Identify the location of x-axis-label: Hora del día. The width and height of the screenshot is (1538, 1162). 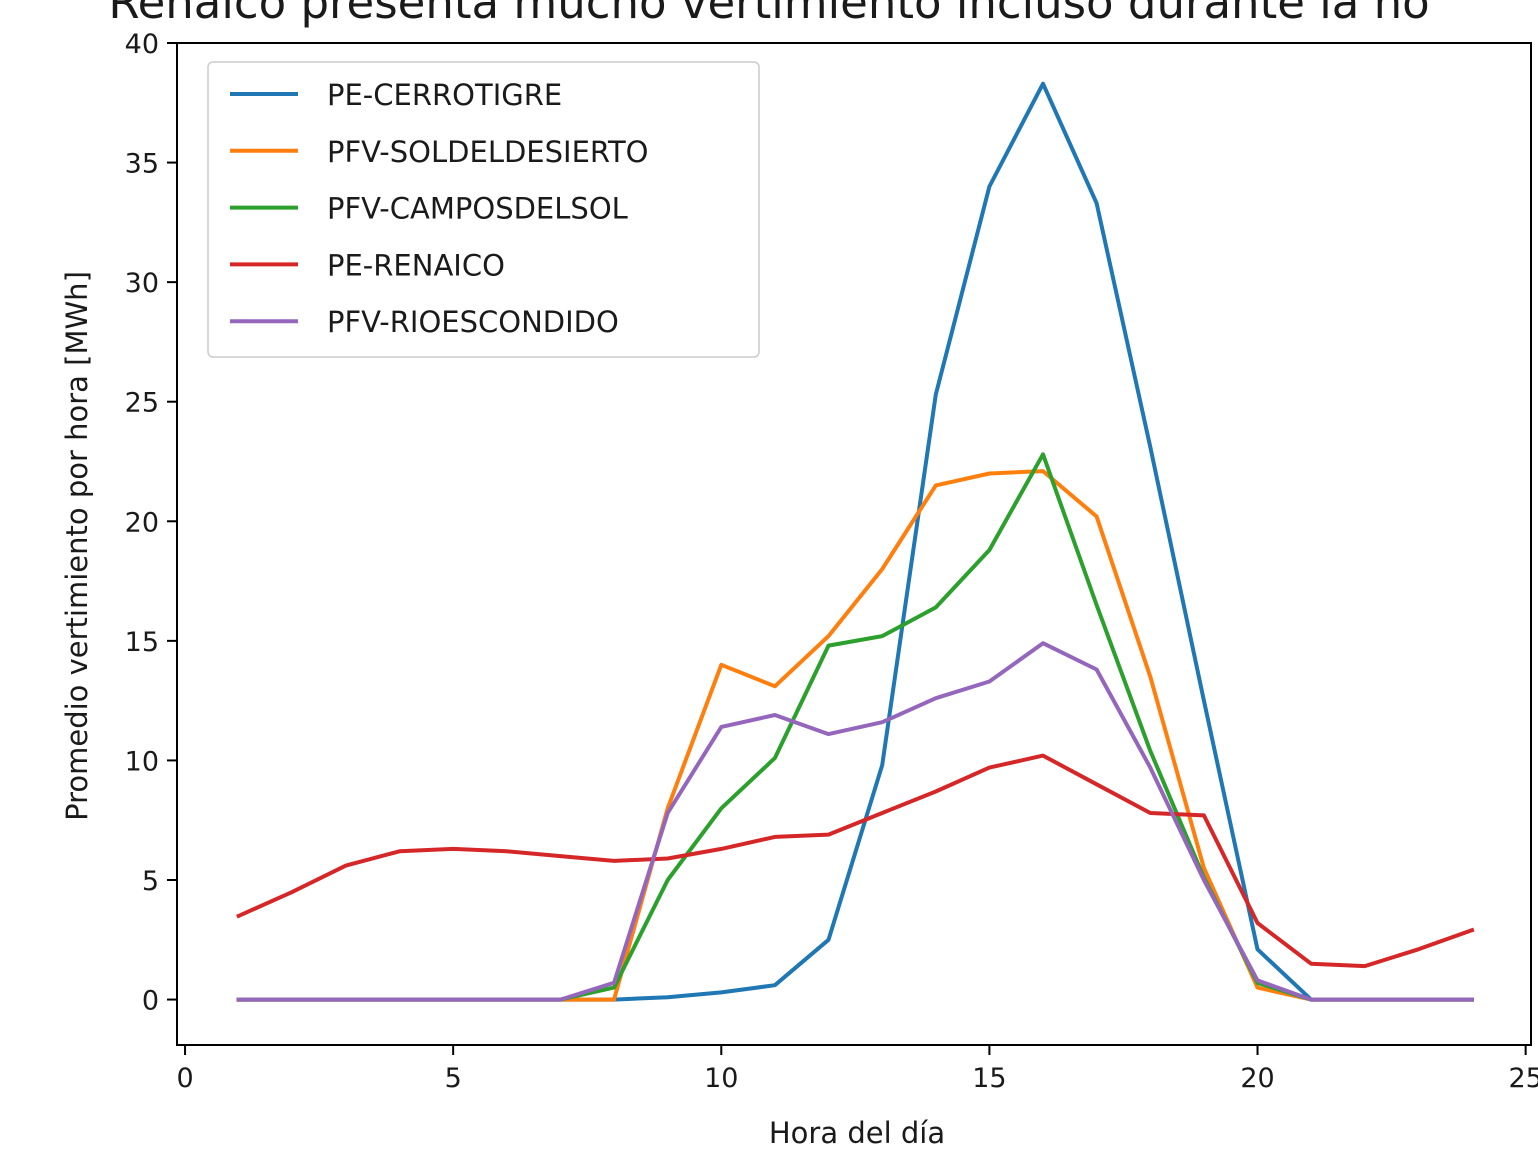
(857, 1133).